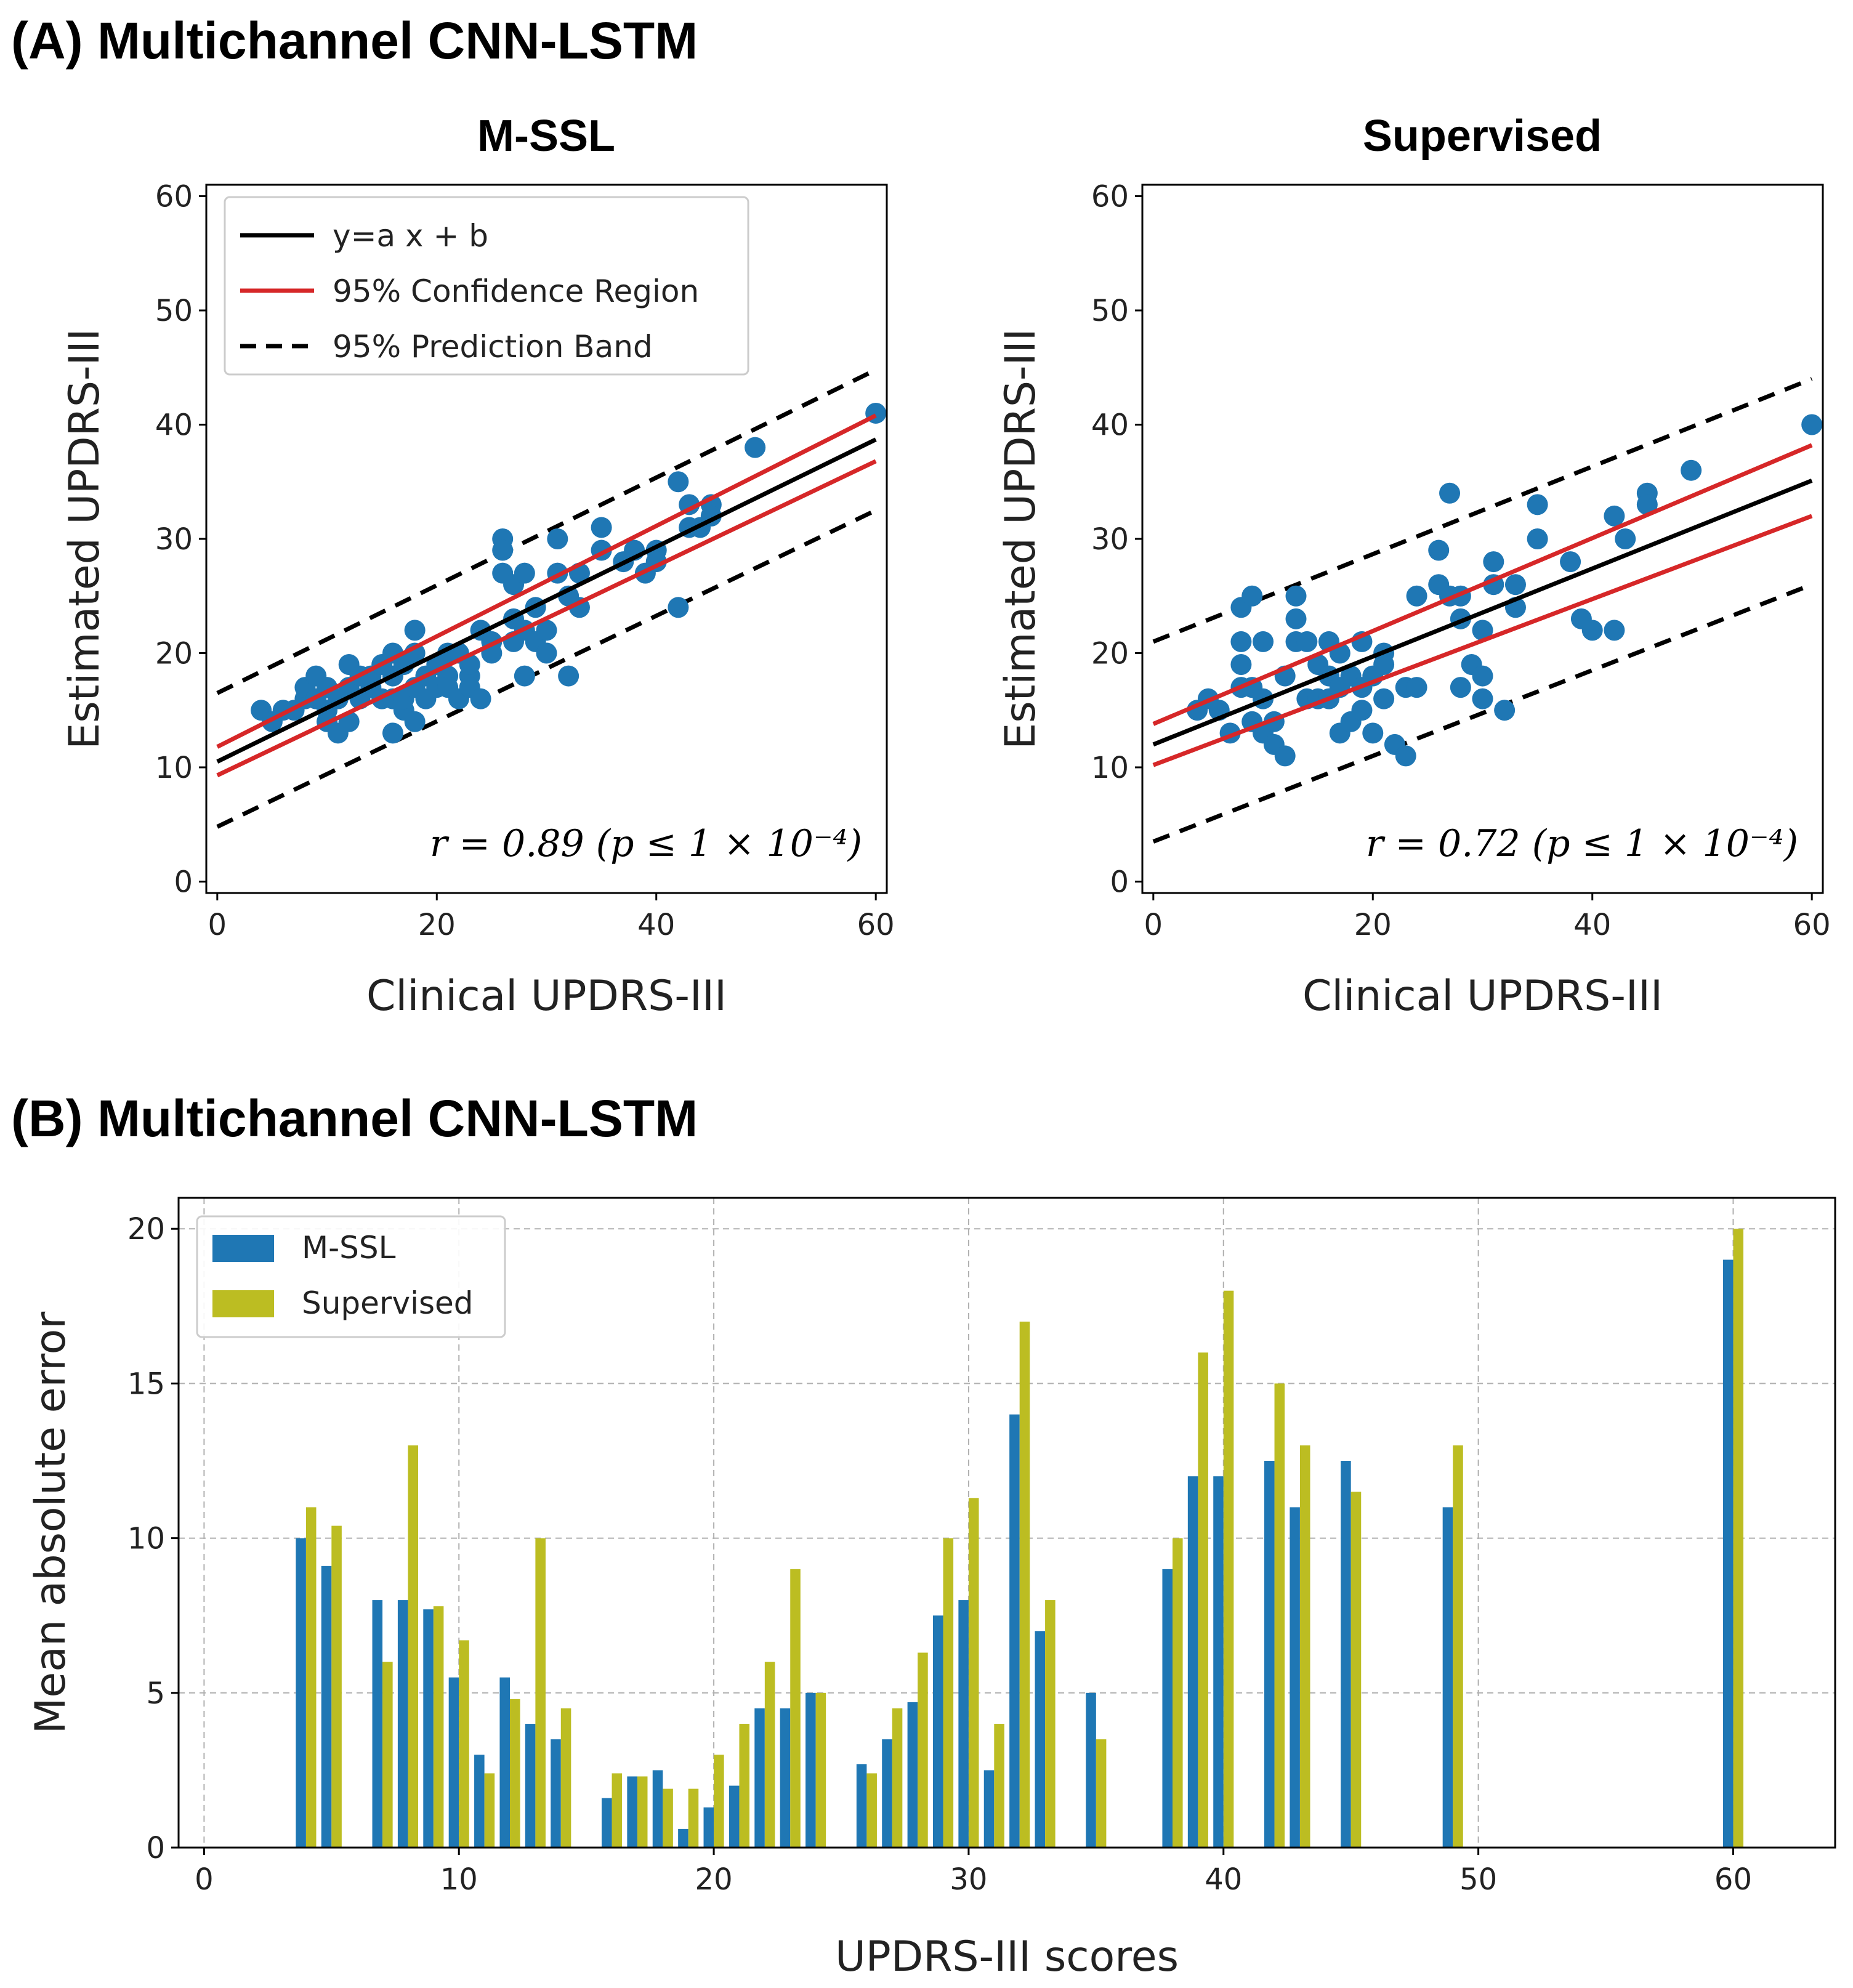 The width and height of the screenshot is (1853, 1988). Describe the element at coordinates (1020, 538) in the screenshot. I see `y-axis-label: Estimated UPDRS-III` at that location.